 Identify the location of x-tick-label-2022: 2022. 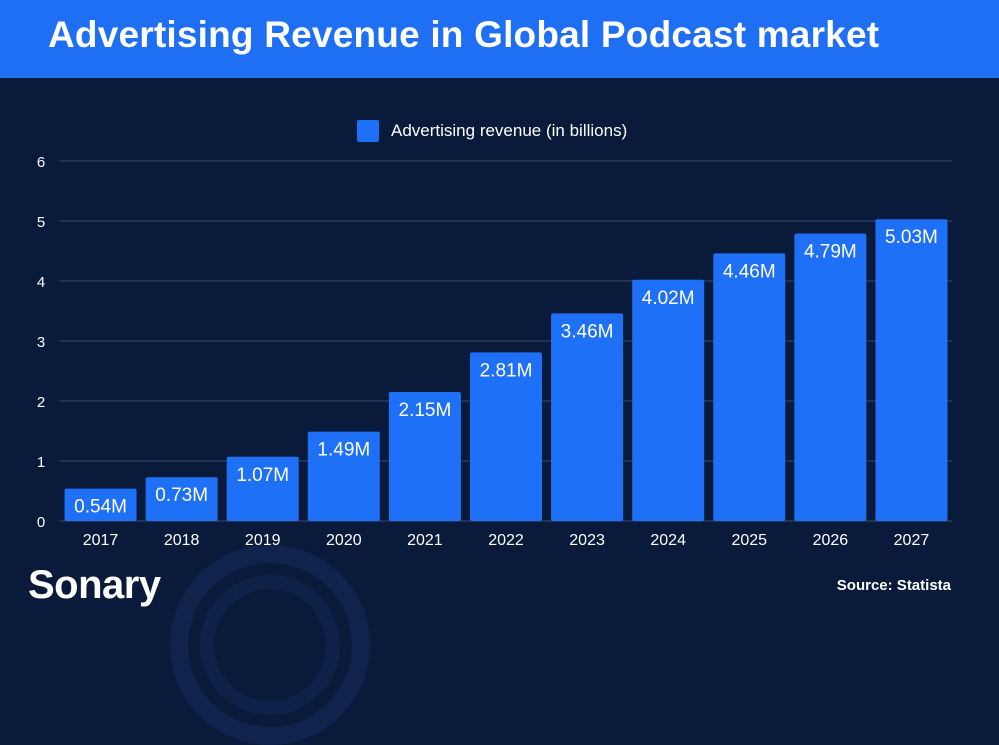
(506, 540).